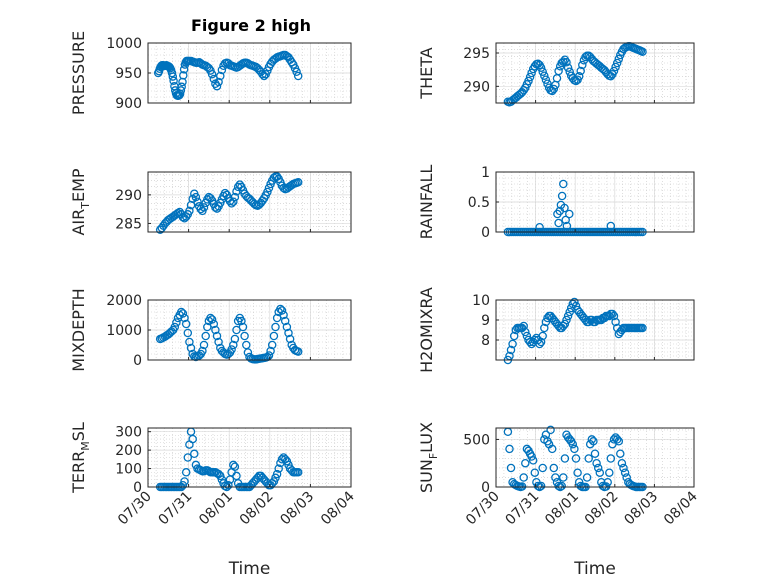 This screenshot has height=583, width=778. I want to click on y-tick-label: 200, so click(128, 451).